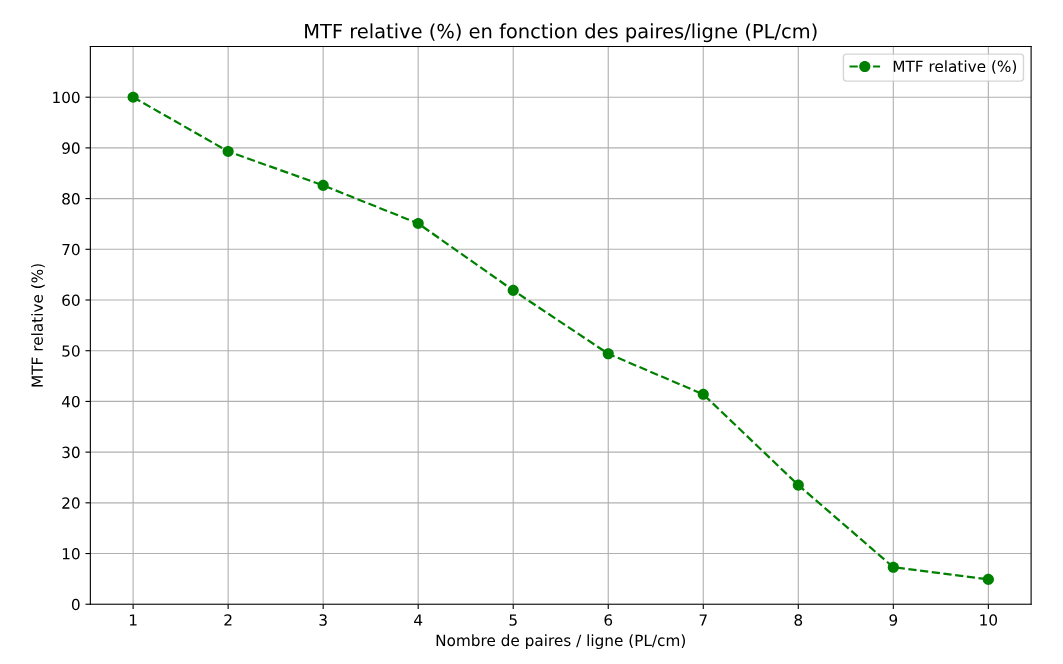 Image resolution: width=1063 pixels, height=664 pixels. Describe the element at coordinates (561, 33) in the screenshot. I see `chart-title: MTF relative (%) en fonction des paires/ligne (PL/cm)` at that location.